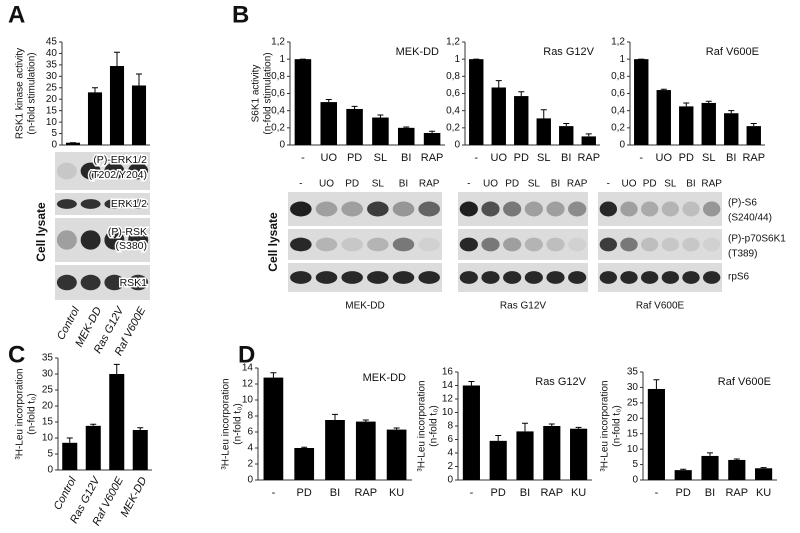  I want to click on y-tick-label: 6, so click(250, 432).